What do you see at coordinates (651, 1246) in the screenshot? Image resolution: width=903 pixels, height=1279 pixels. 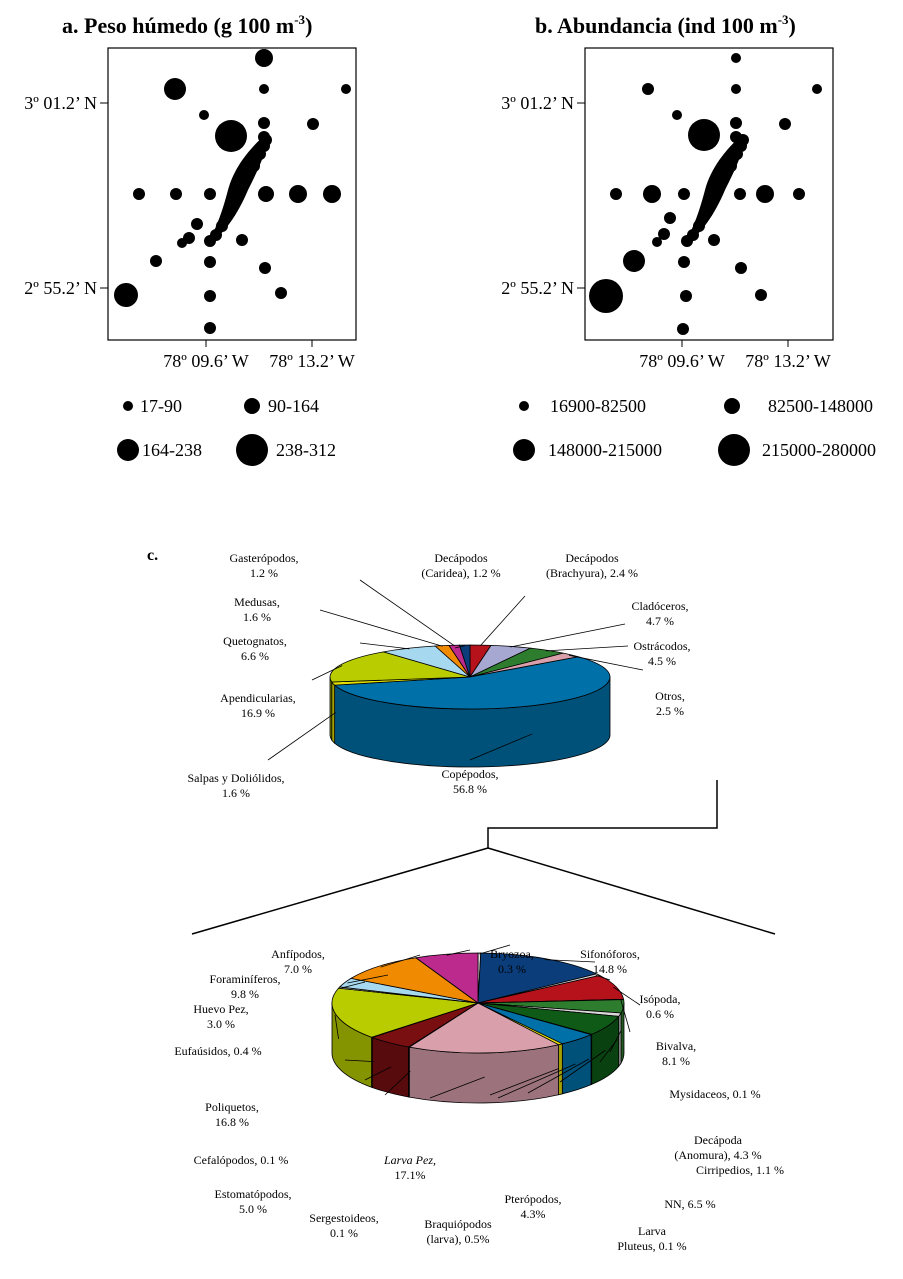 I see `pie-label: Pluteus, 0.1 %` at bounding box center [651, 1246].